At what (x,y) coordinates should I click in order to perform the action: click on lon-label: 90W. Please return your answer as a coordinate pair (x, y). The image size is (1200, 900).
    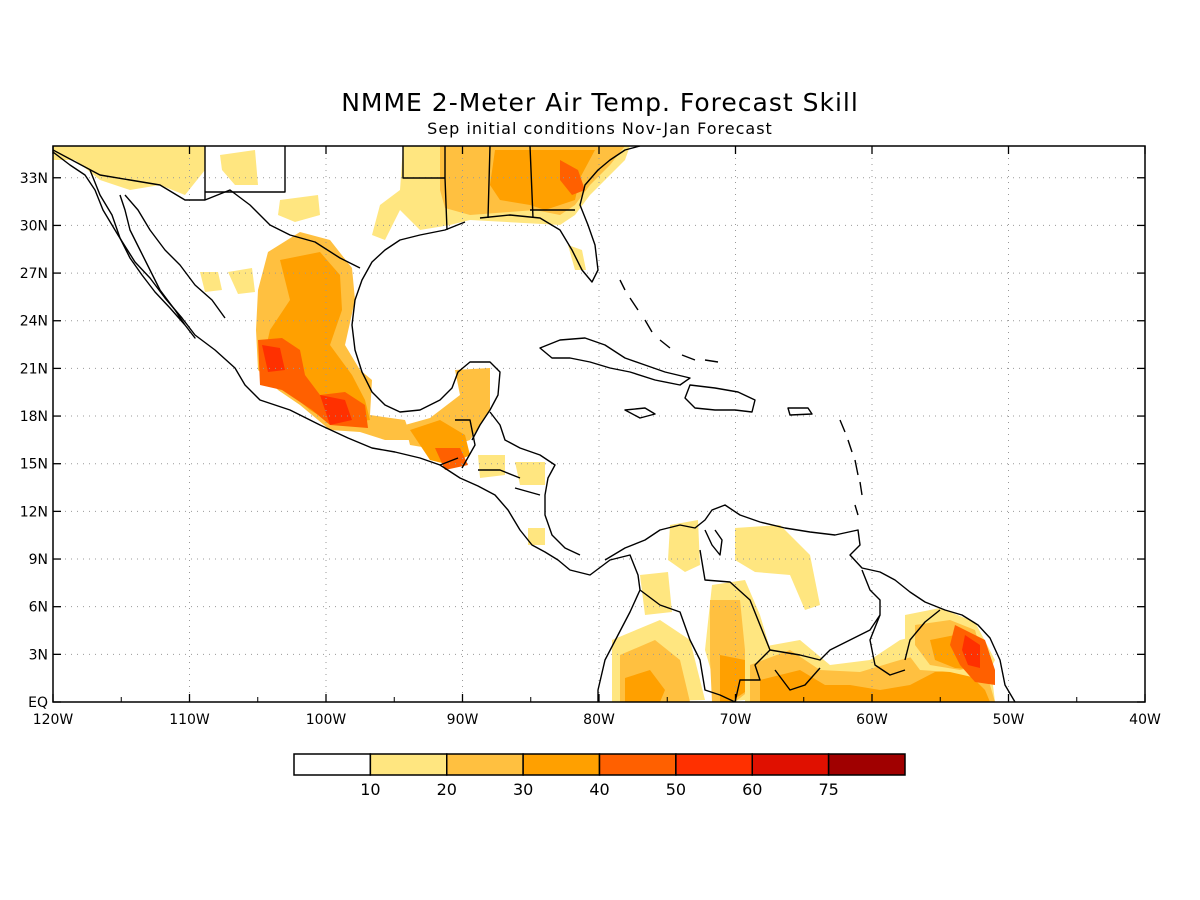
    Looking at the image, I should click on (463, 720).